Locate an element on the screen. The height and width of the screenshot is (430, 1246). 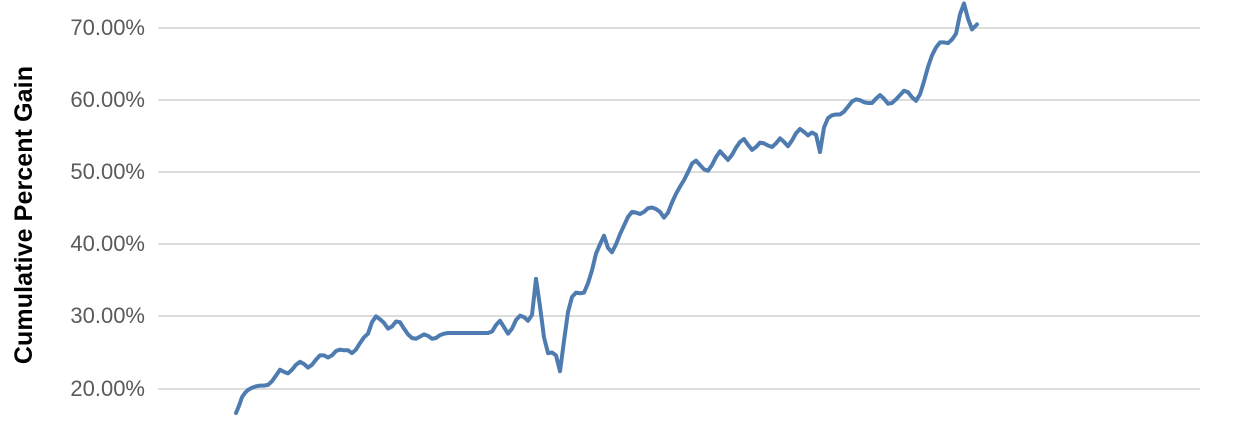
y-tick-label-20: 20.00% is located at coordinates (107, 388).